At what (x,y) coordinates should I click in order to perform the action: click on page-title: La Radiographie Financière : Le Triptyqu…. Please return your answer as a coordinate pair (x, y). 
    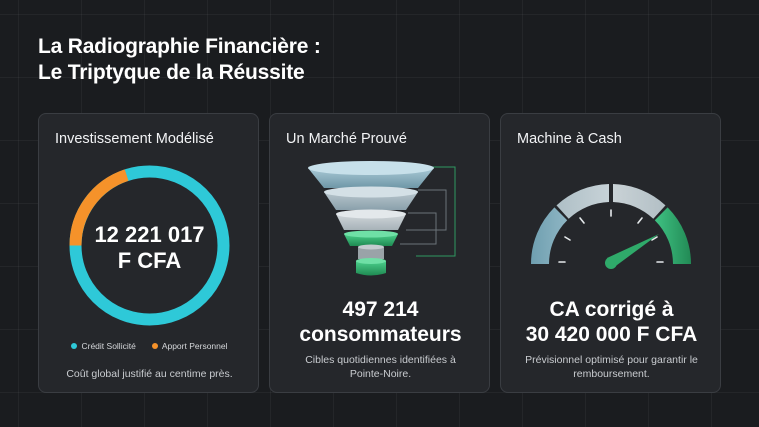
    Looking at the image, I should click on (179, 60).